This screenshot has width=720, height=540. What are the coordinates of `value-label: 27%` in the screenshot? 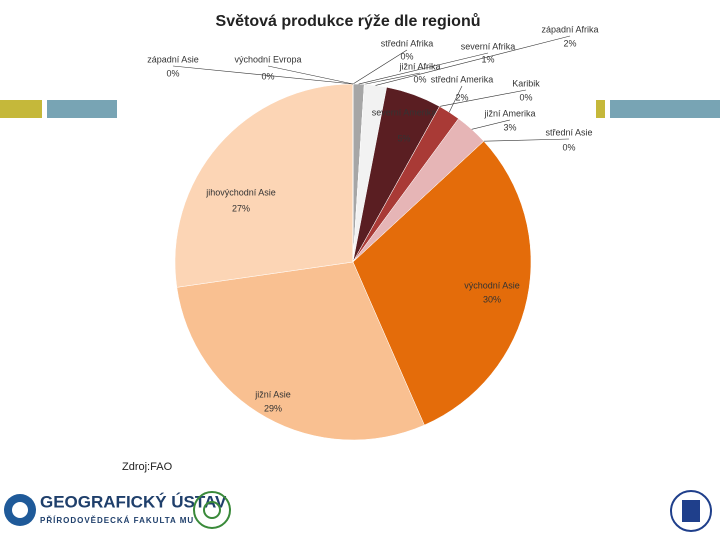 It's located at (241, 208).